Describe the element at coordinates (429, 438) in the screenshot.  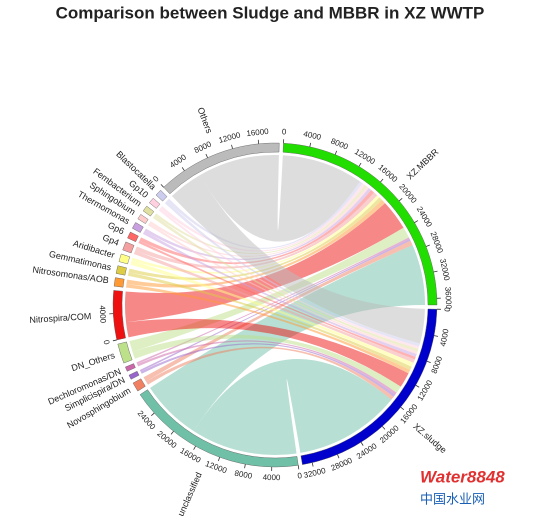
I see `sector-name: XZ.sludge` at that location.